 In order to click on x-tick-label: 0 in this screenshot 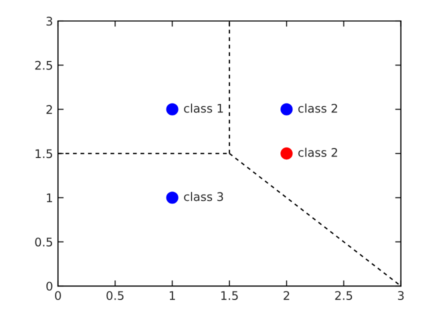, I will do `click(58, 295)`.